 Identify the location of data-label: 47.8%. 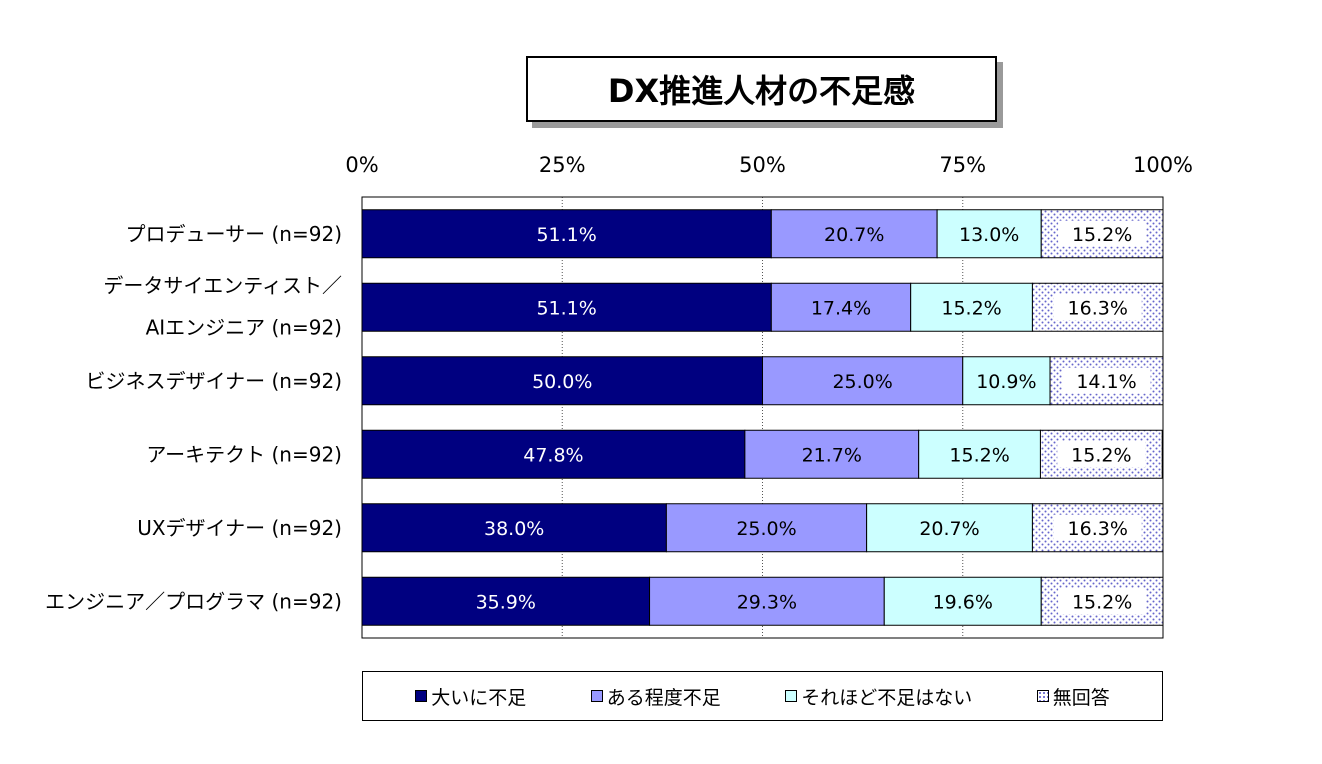
(553, 455).